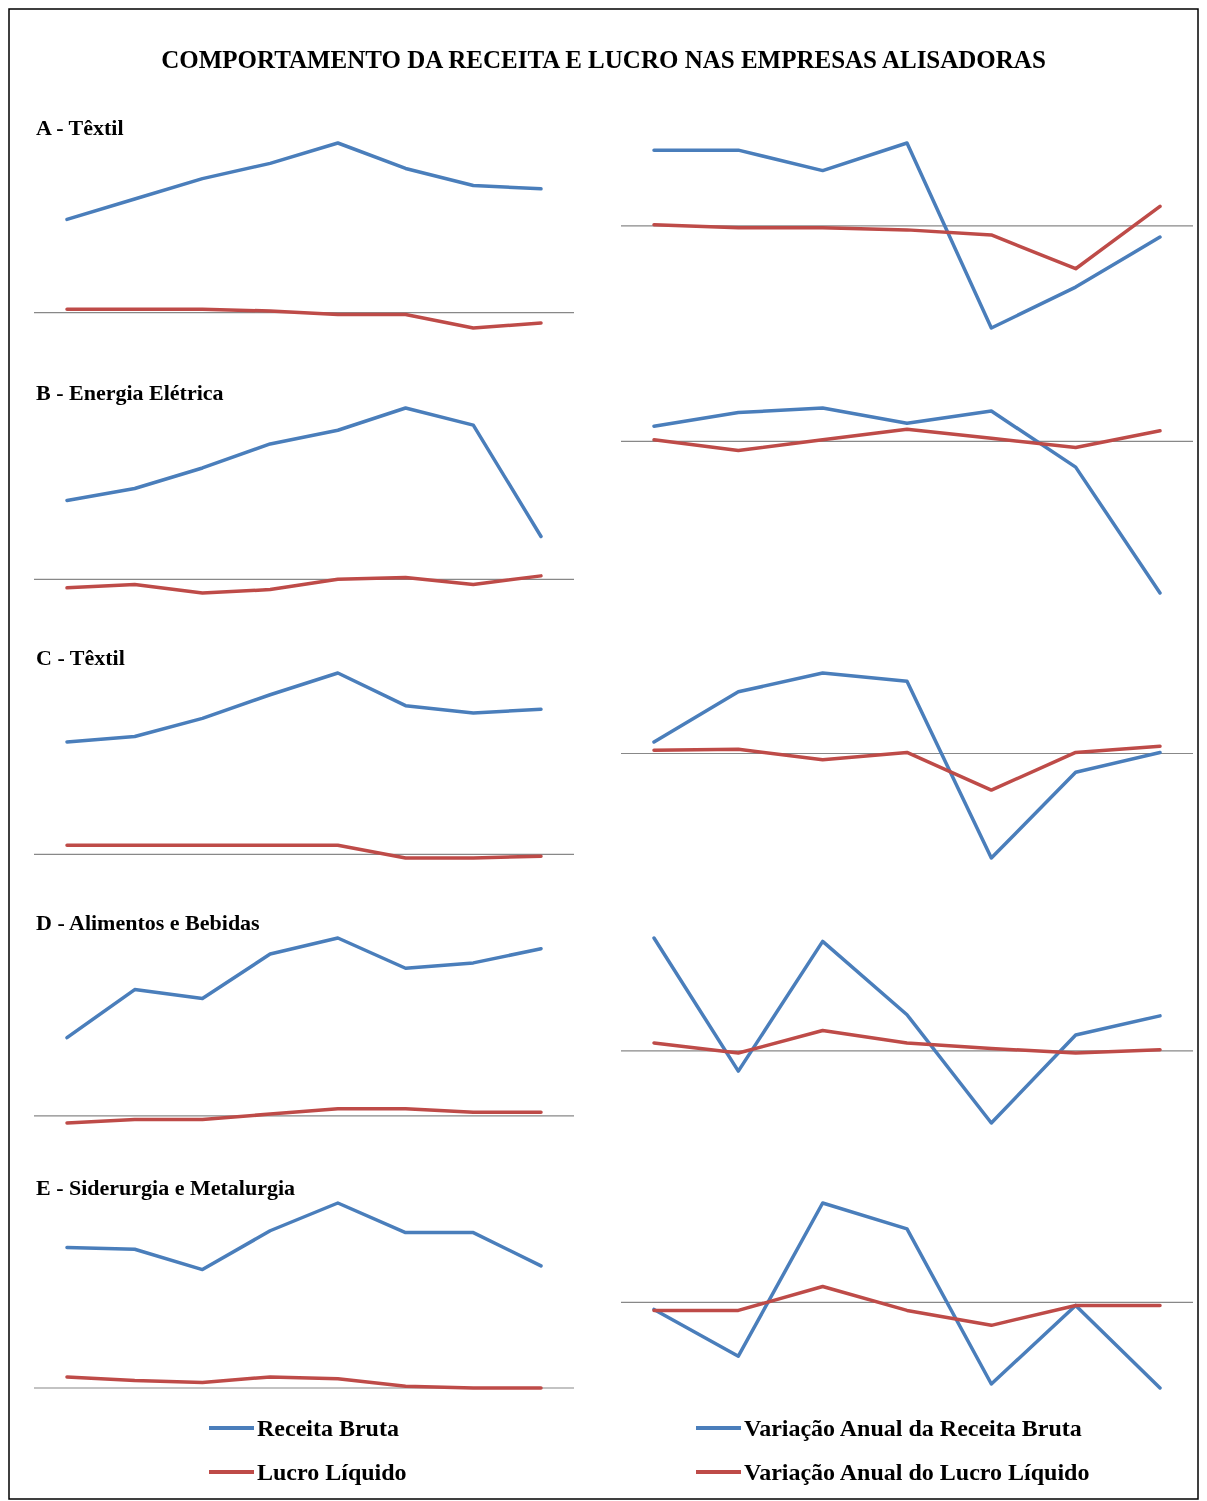 The width and height of the screenshot is (1207, 1501). Describe the element at coordinates (166, 1187) in the screenshot. I see `chart-subtitle: E - Siderurgia e Metalurgia` at that location.